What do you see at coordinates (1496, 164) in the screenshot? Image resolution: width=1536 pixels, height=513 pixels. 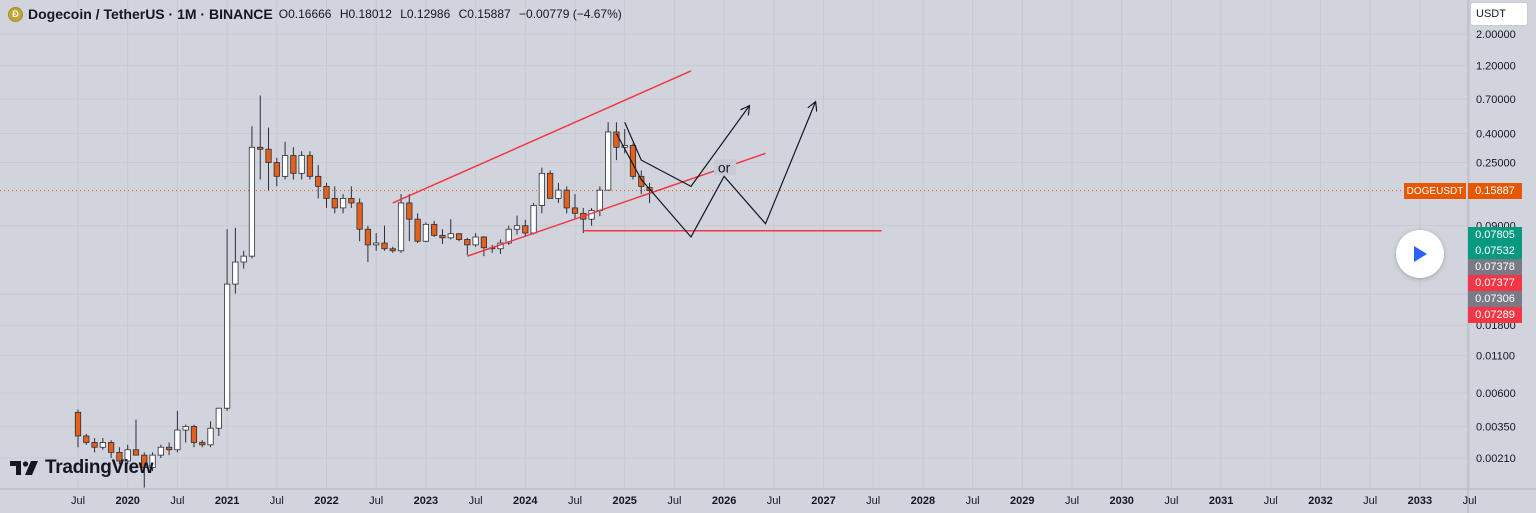 I see `price-tick-label: 0.25000` at bounding box center [1496, 164].